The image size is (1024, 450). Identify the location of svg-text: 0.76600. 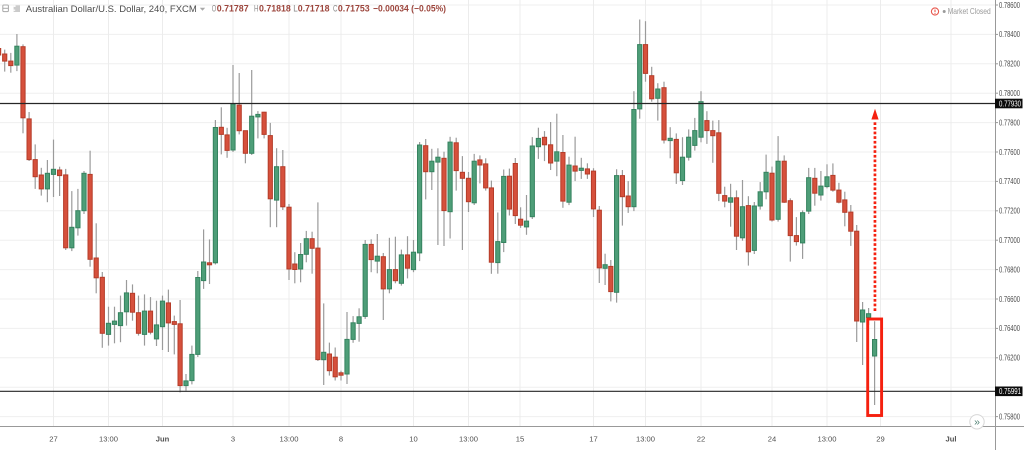
(1009, 299).